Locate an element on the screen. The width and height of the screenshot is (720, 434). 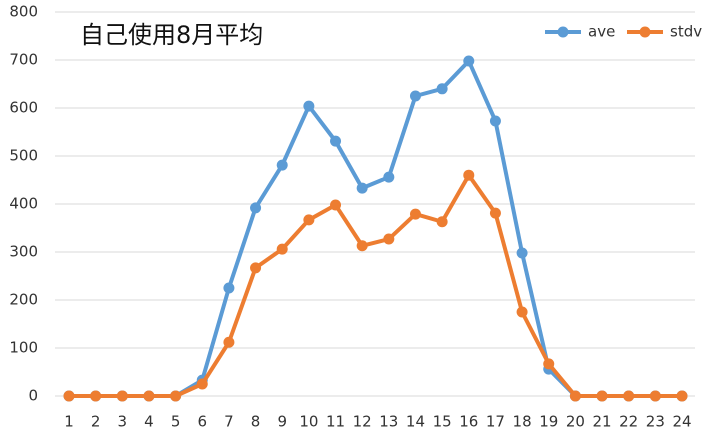
x-tick-label: 16 is located at coordinates (468, 422).